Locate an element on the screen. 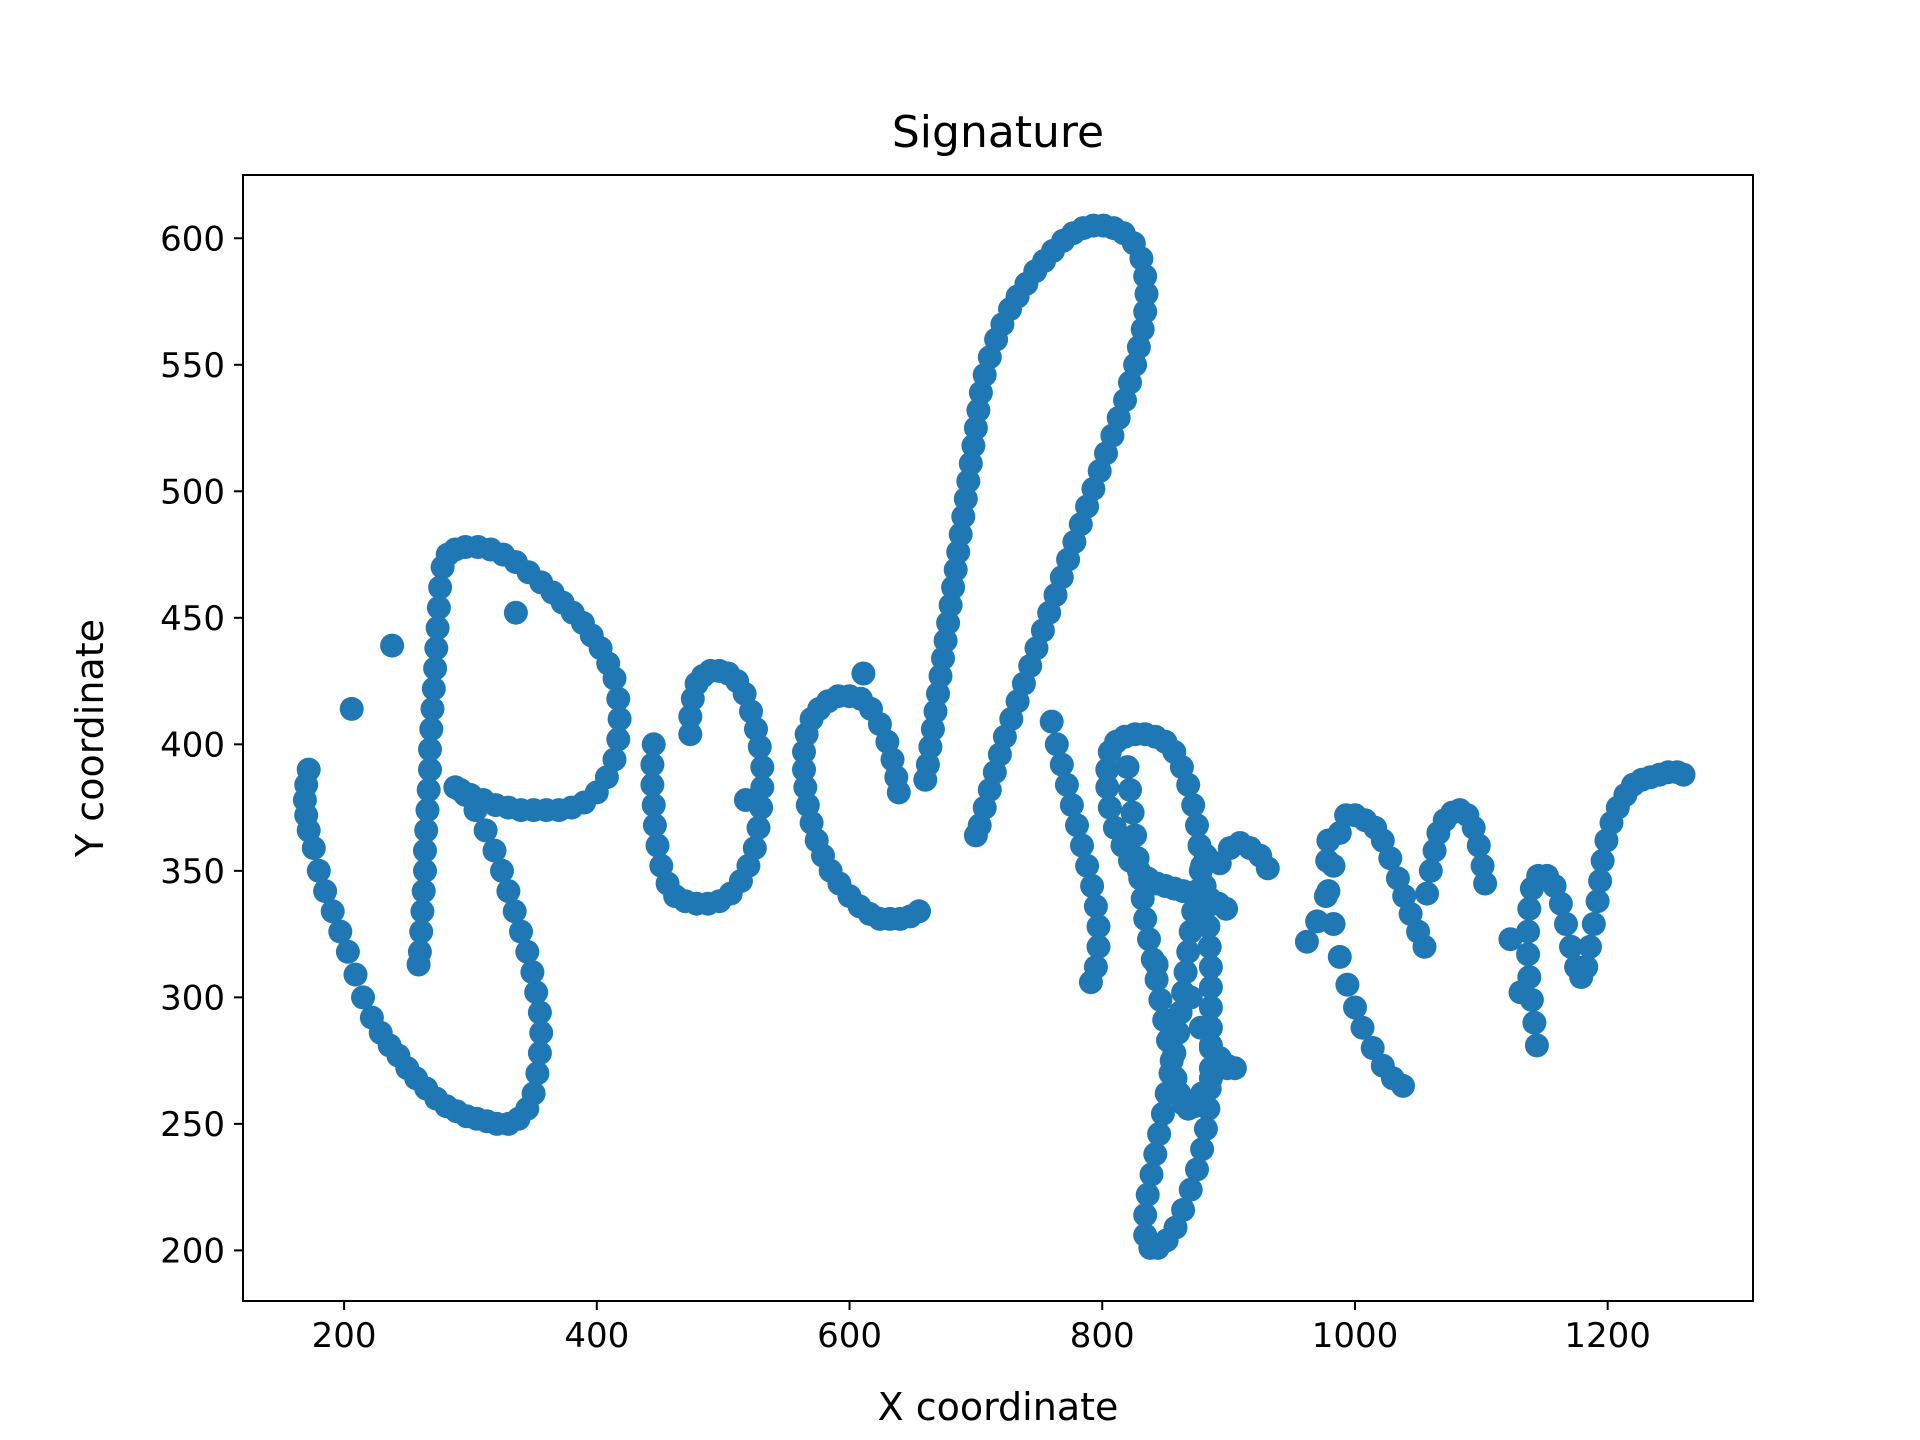 Image resolution: width=1920 pixels, height=1440 pixels. y-tick-label: 250 is located at coordinates (192, 1125).